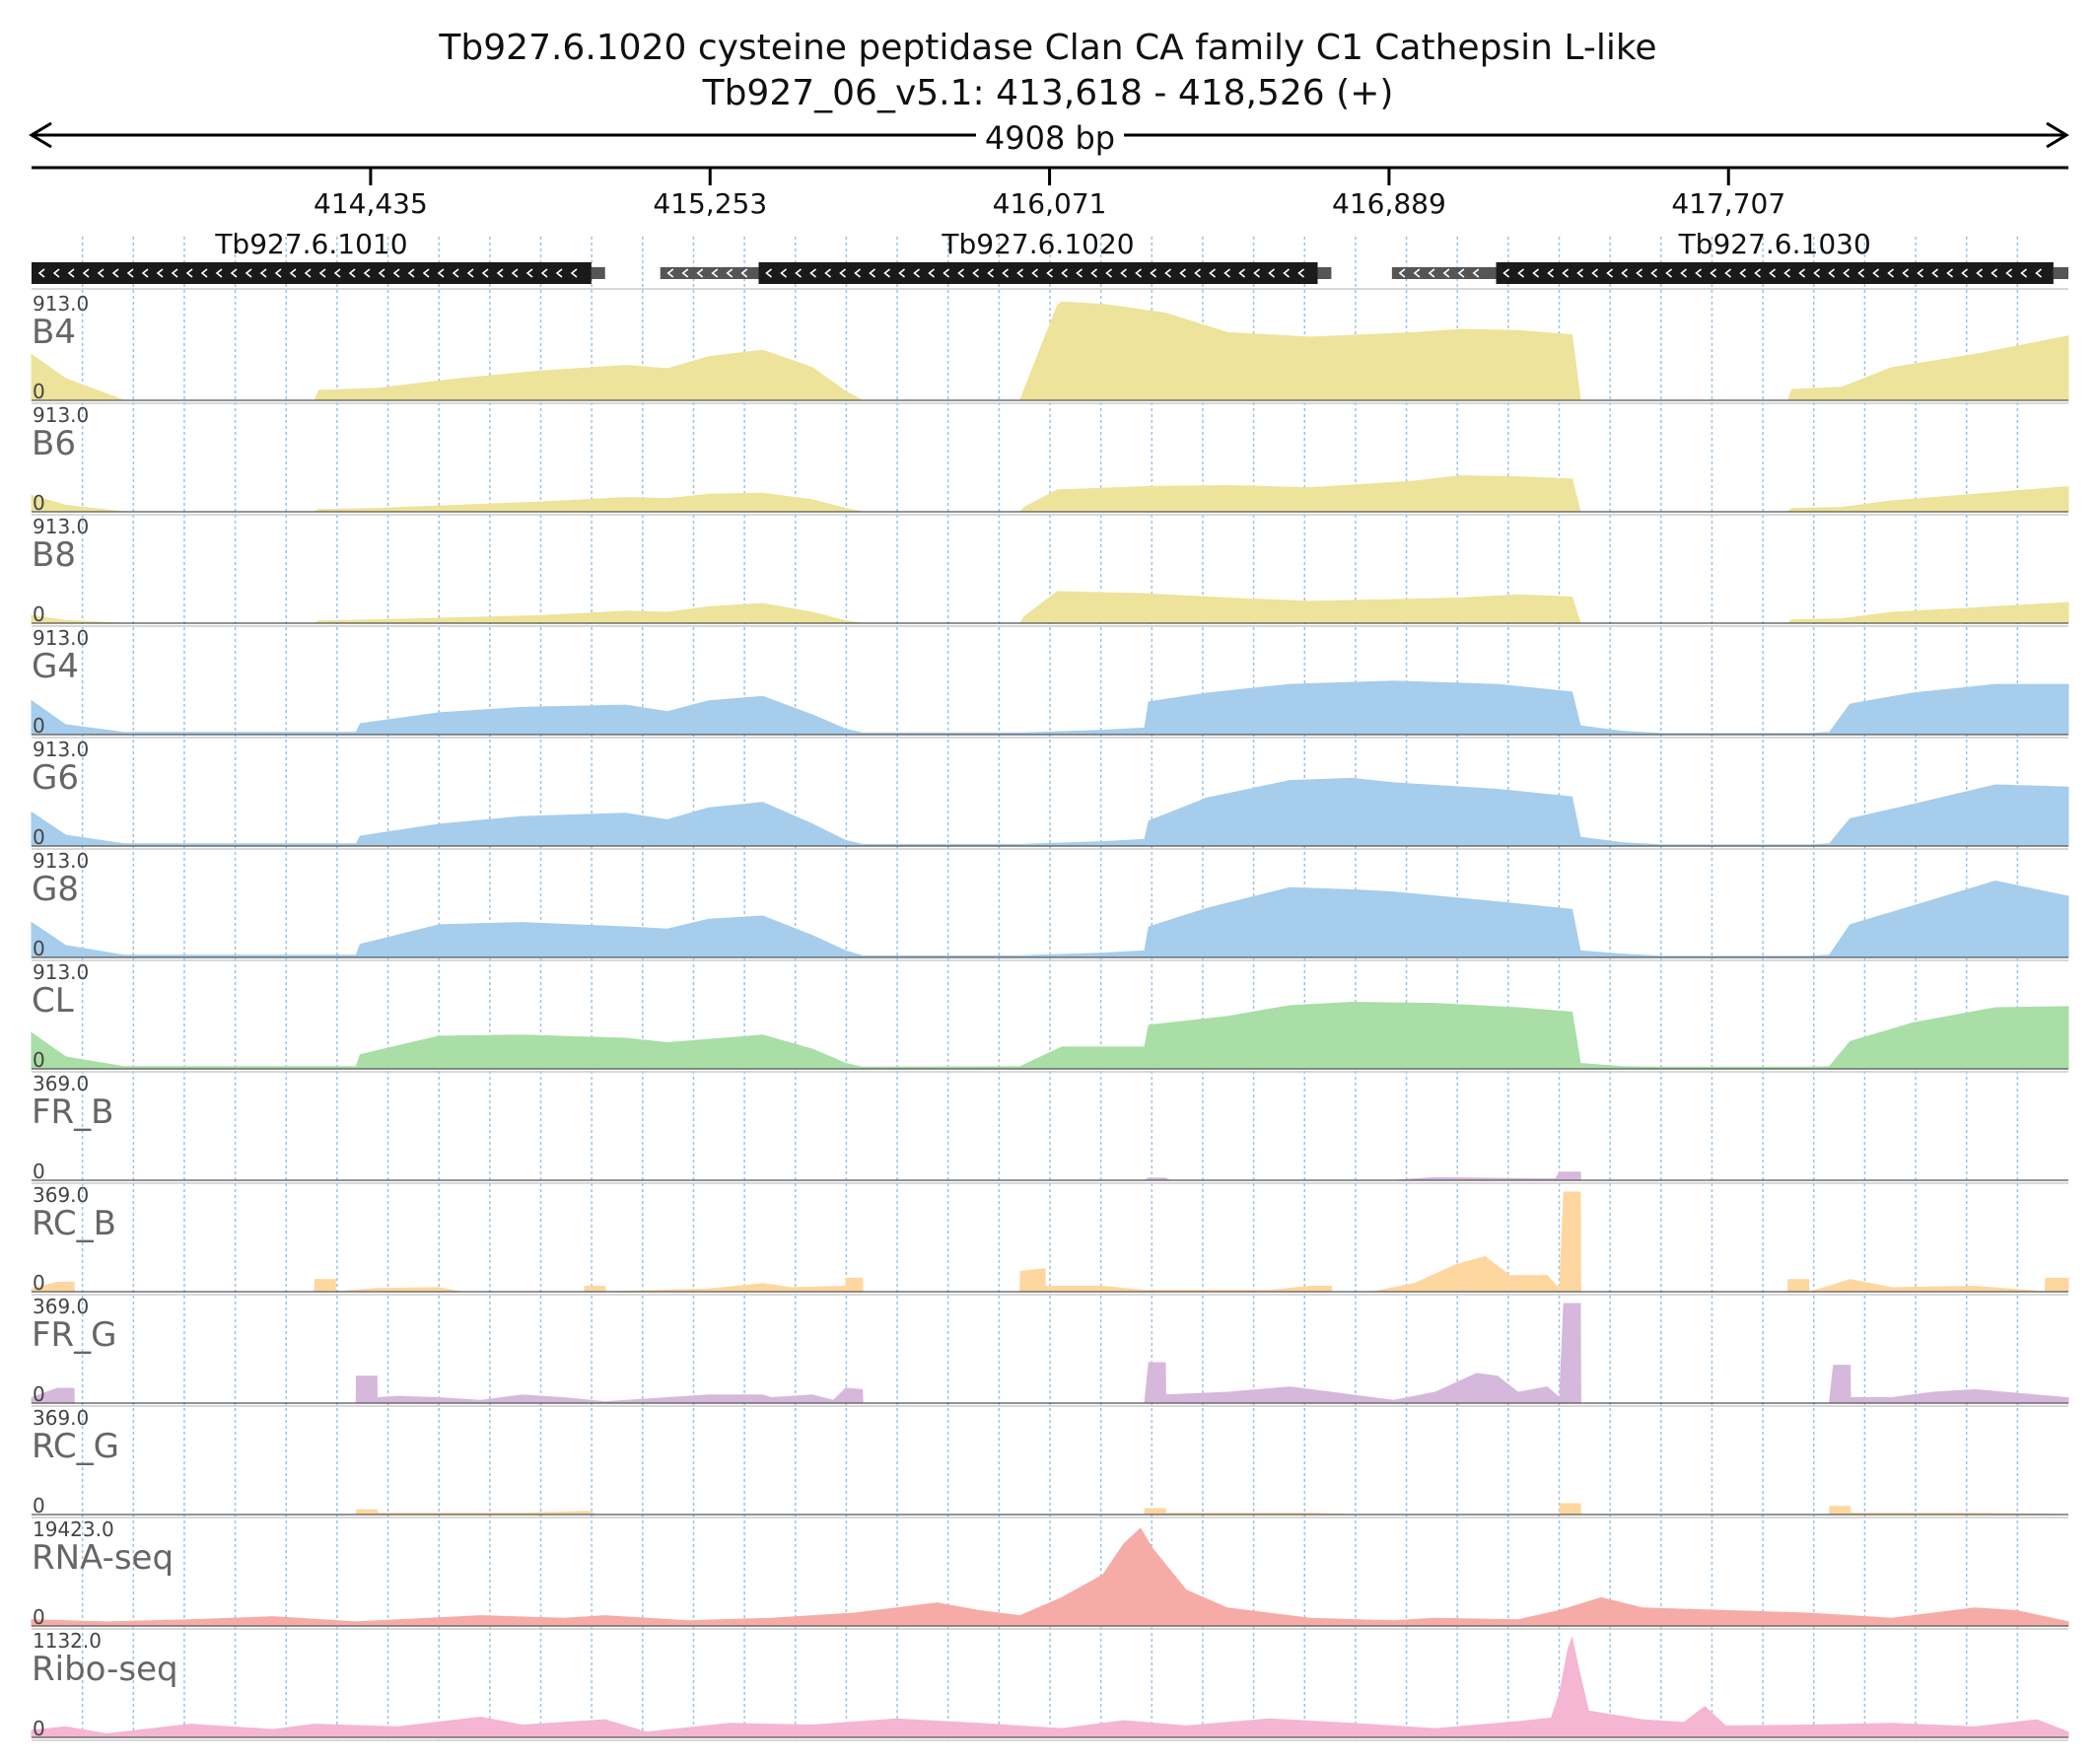 Image resolution: width=2096 pixels, height=1764 pixels. What do you see at coordinates (67, 1641) in the screenshot?
I see `track-max-label: 1132.0` at bounding box center [67, 1641].